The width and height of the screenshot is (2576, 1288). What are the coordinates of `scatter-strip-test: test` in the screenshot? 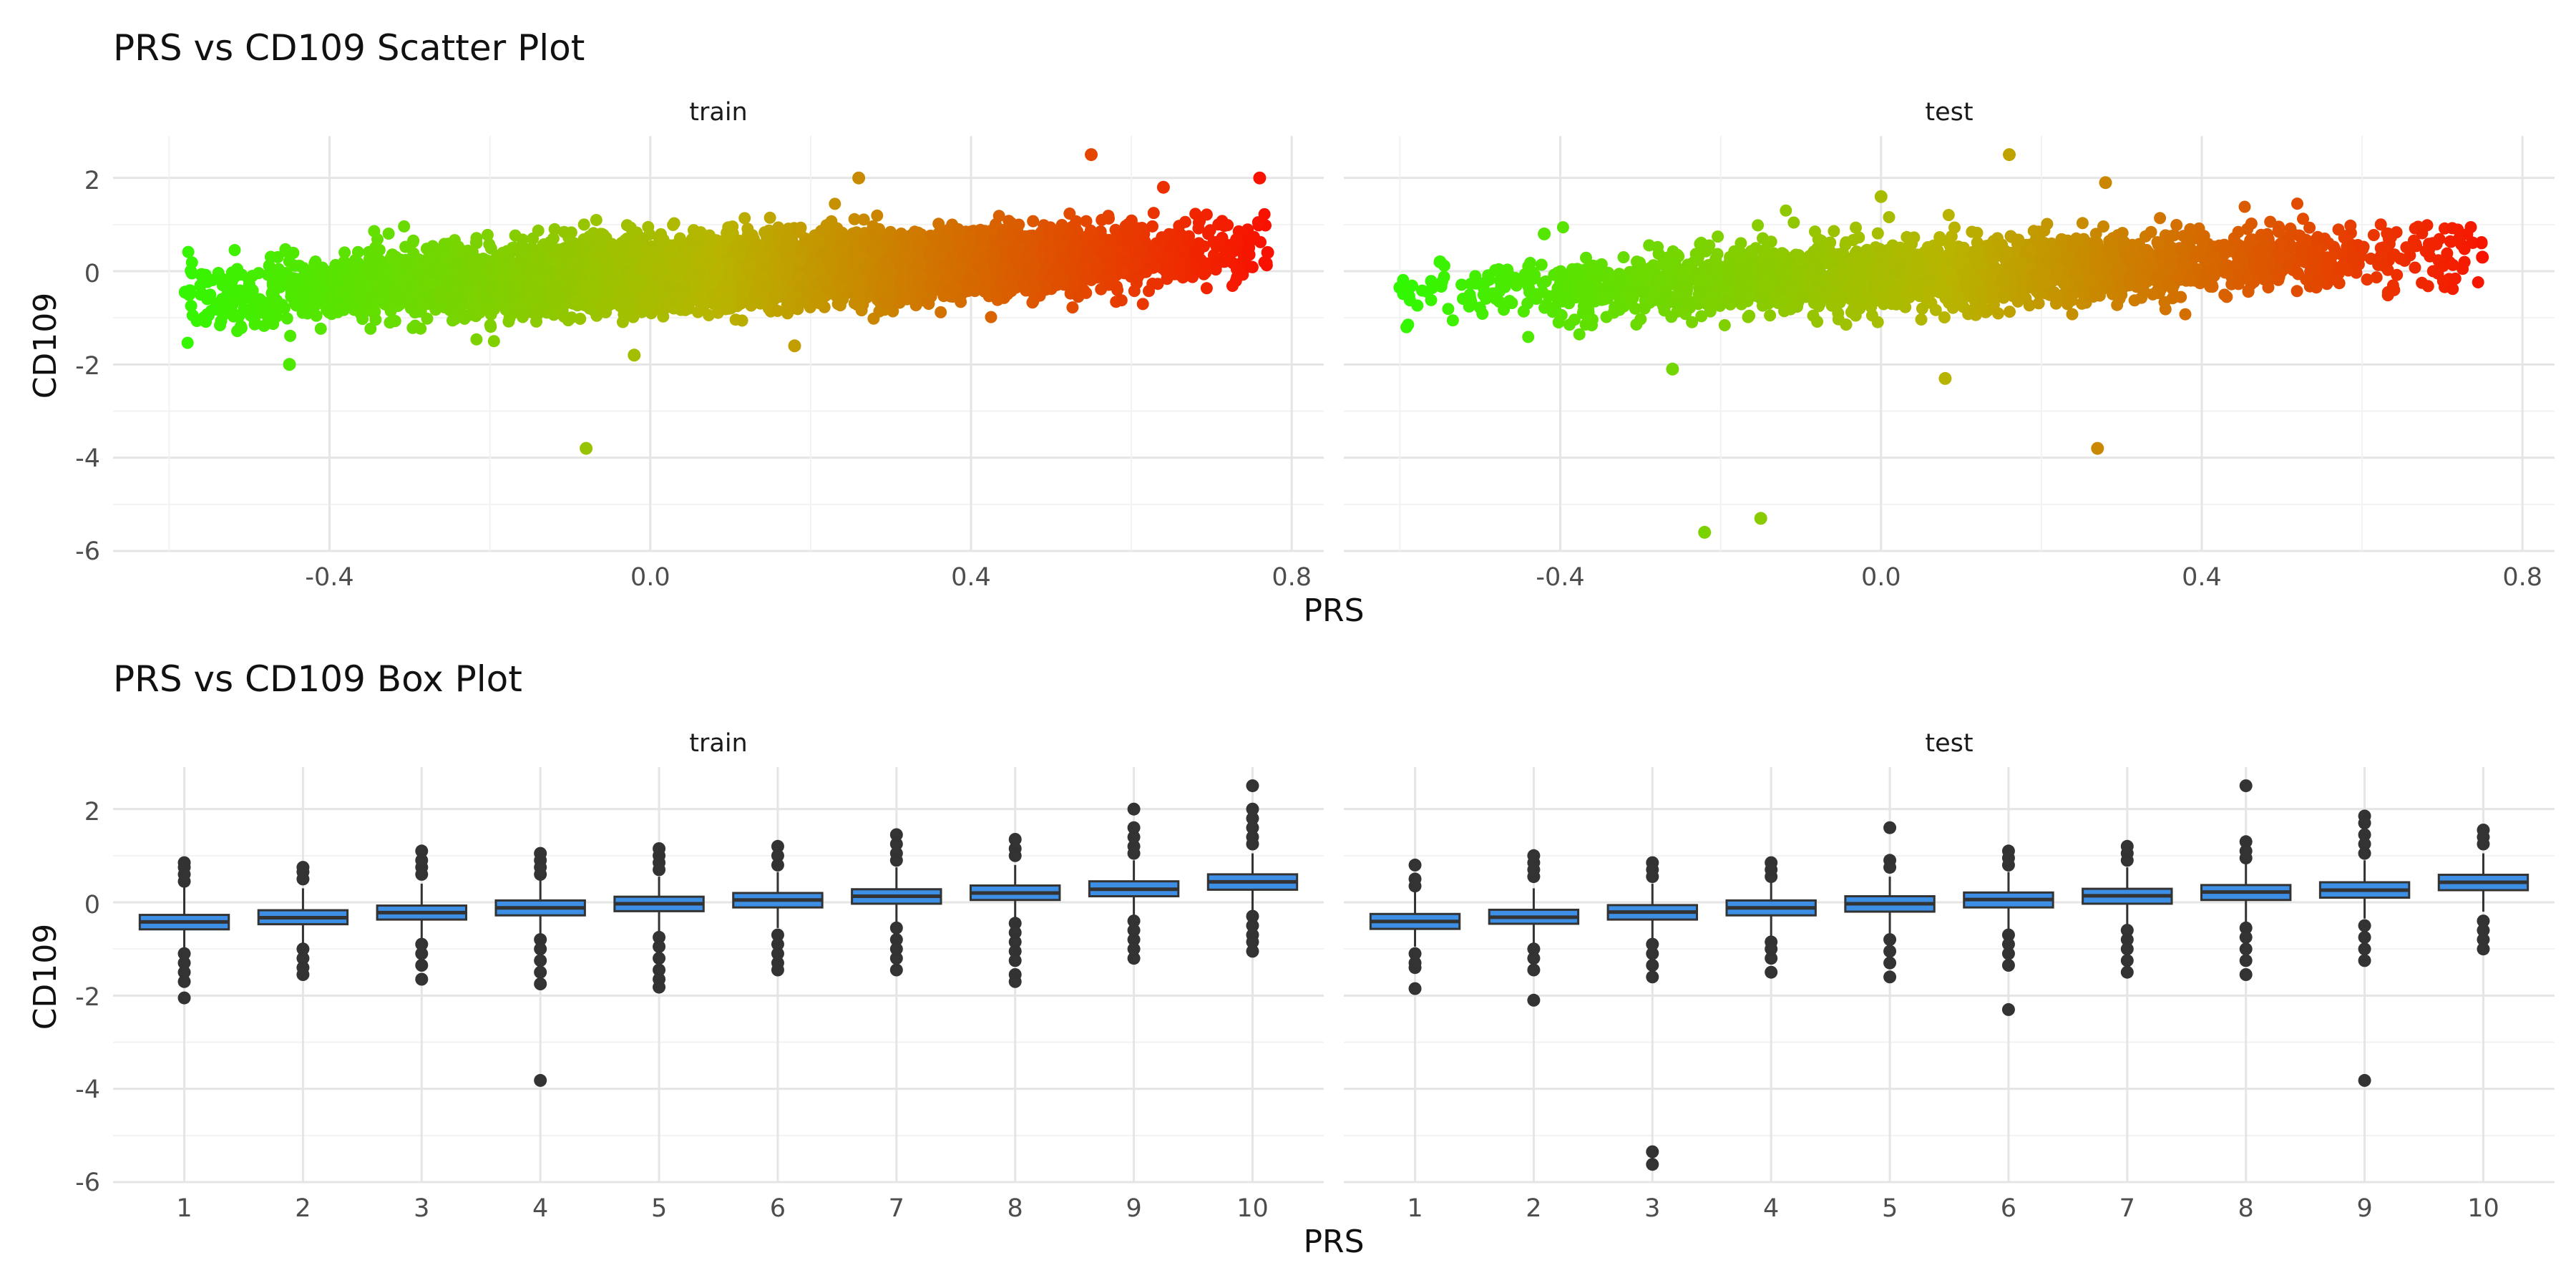 It's located at (1949, 112).